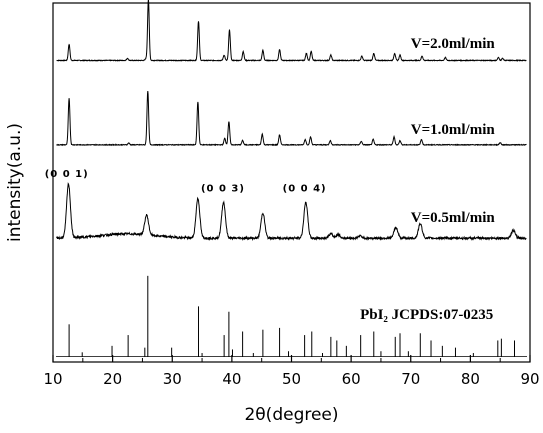  Describe the element at coordinates (291, 379) in the screenshot. I see `x-tick-label: 50` at that location.